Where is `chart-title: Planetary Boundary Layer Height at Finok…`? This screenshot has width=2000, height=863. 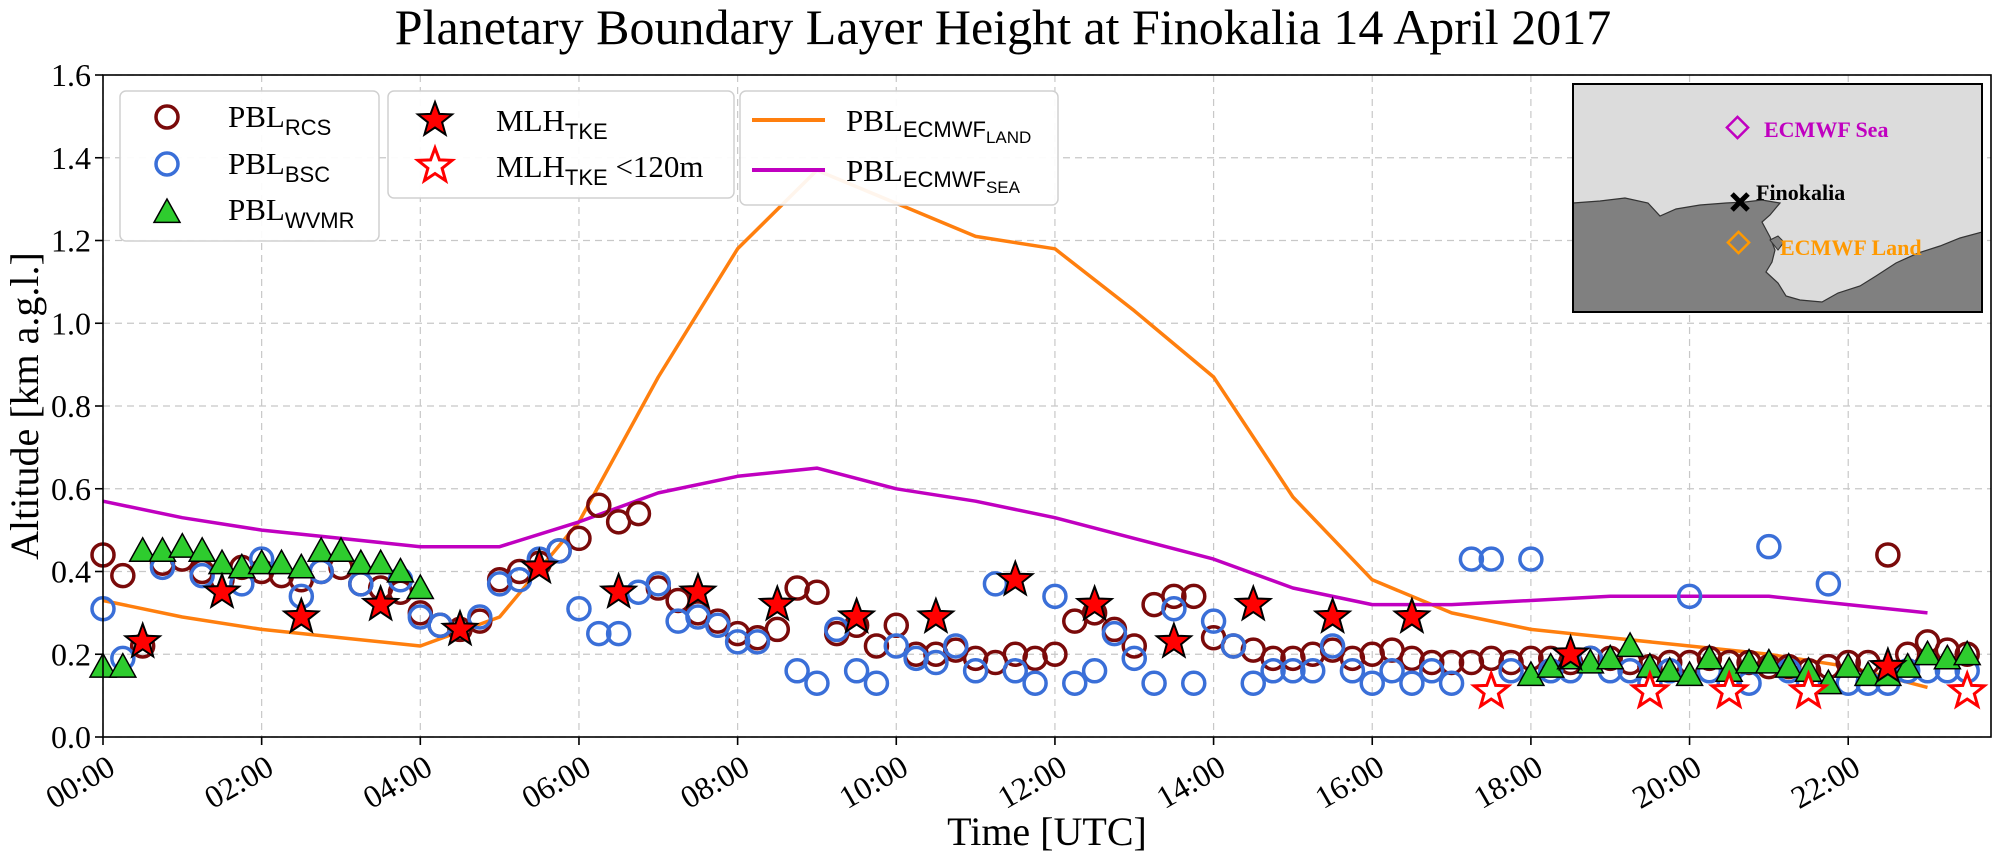 chart-title: Planetary Boundary Layer Height at Finok… is located at coordinates (1003, 27).